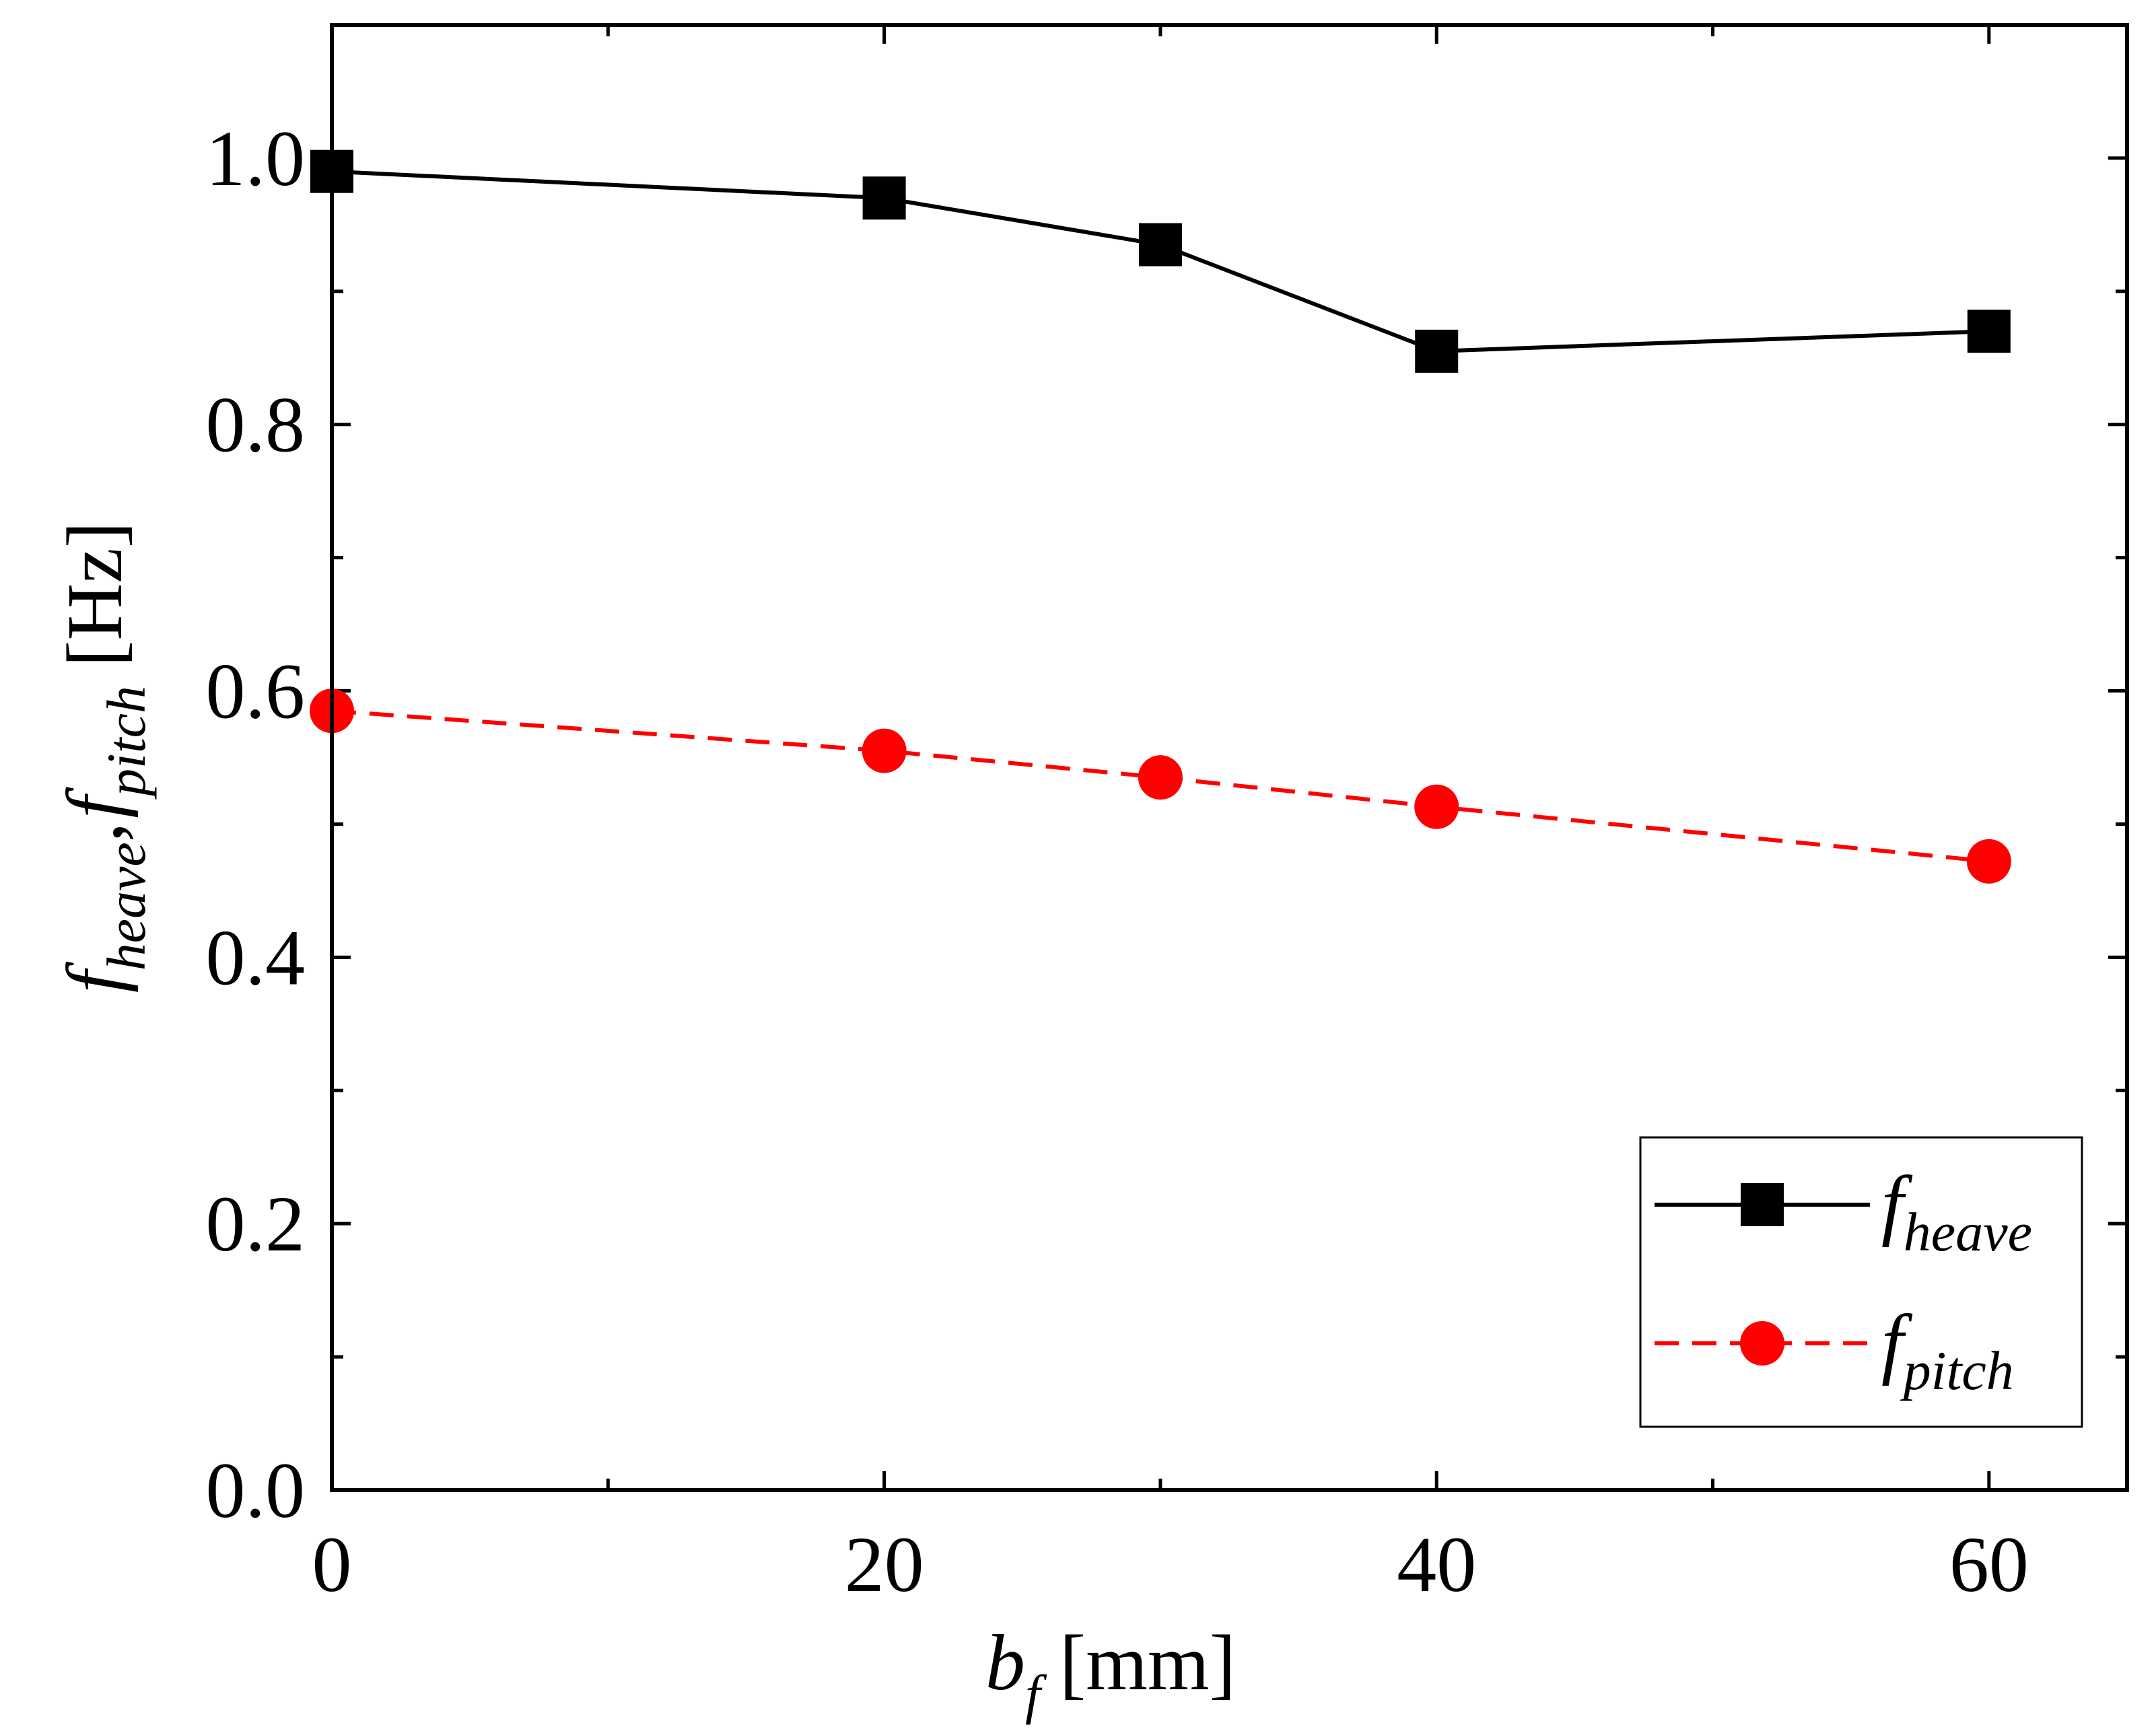 The width and height of the screenshot is (2156, 1733). What do you see at coordinates (1957, 1370) in the screenshot?
I see `legend-pitch-subscript: pitch` at bounding box center [1957, 1370].